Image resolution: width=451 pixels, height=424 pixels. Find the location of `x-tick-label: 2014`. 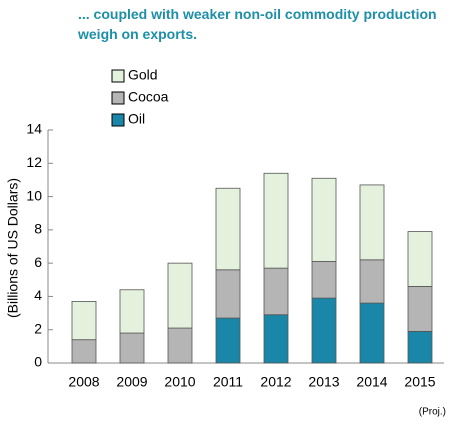

x-tick-label: 2014 is located at coordinates (371, 382).